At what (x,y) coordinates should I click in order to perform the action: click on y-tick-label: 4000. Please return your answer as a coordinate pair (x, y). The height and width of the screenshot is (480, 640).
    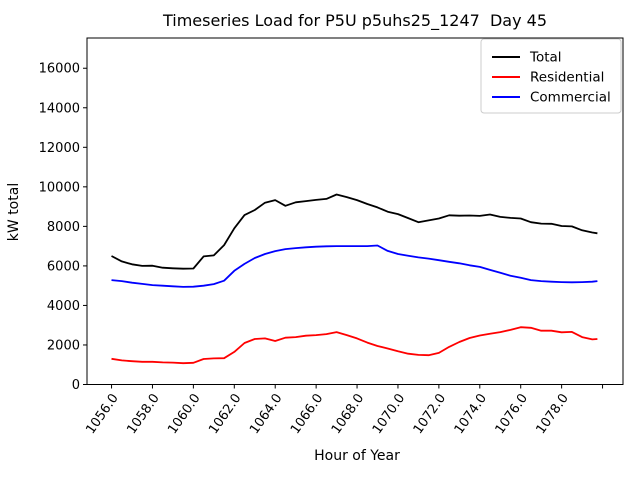
    Looking at the image, I should click on (63, 306).